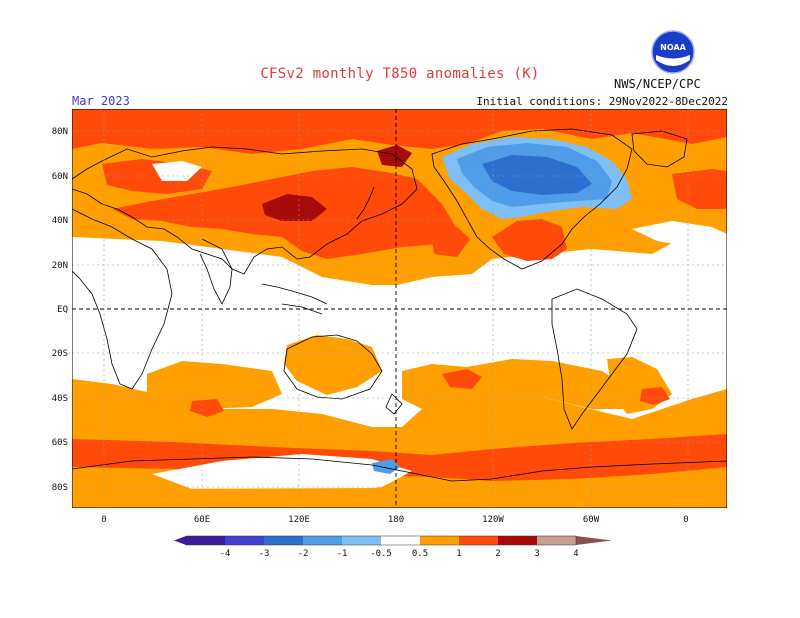 The image size is (800, 618). What do you see at coordinates (537, 175) in the screenshot?
I see `north-america-cold-dark` at bounding box center [537, 175].